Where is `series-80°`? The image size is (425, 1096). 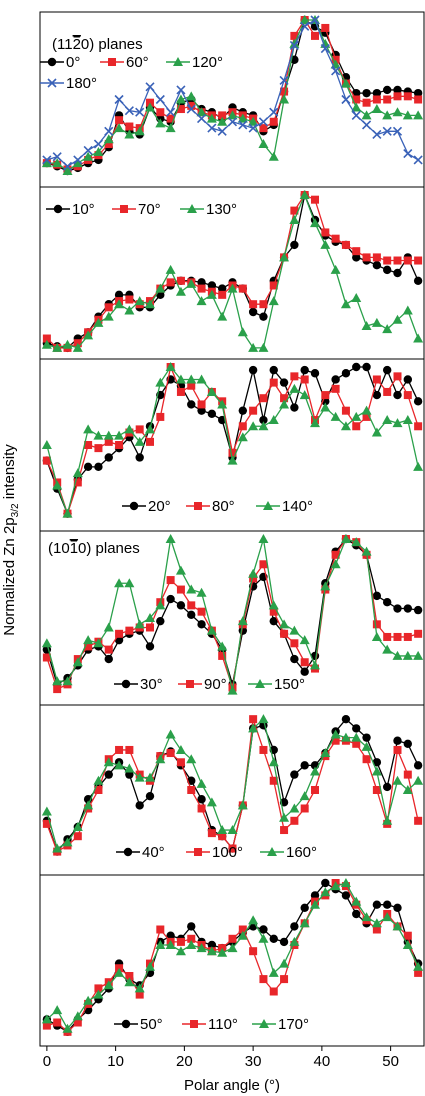
series-80° is located at coordinates (232, 440).